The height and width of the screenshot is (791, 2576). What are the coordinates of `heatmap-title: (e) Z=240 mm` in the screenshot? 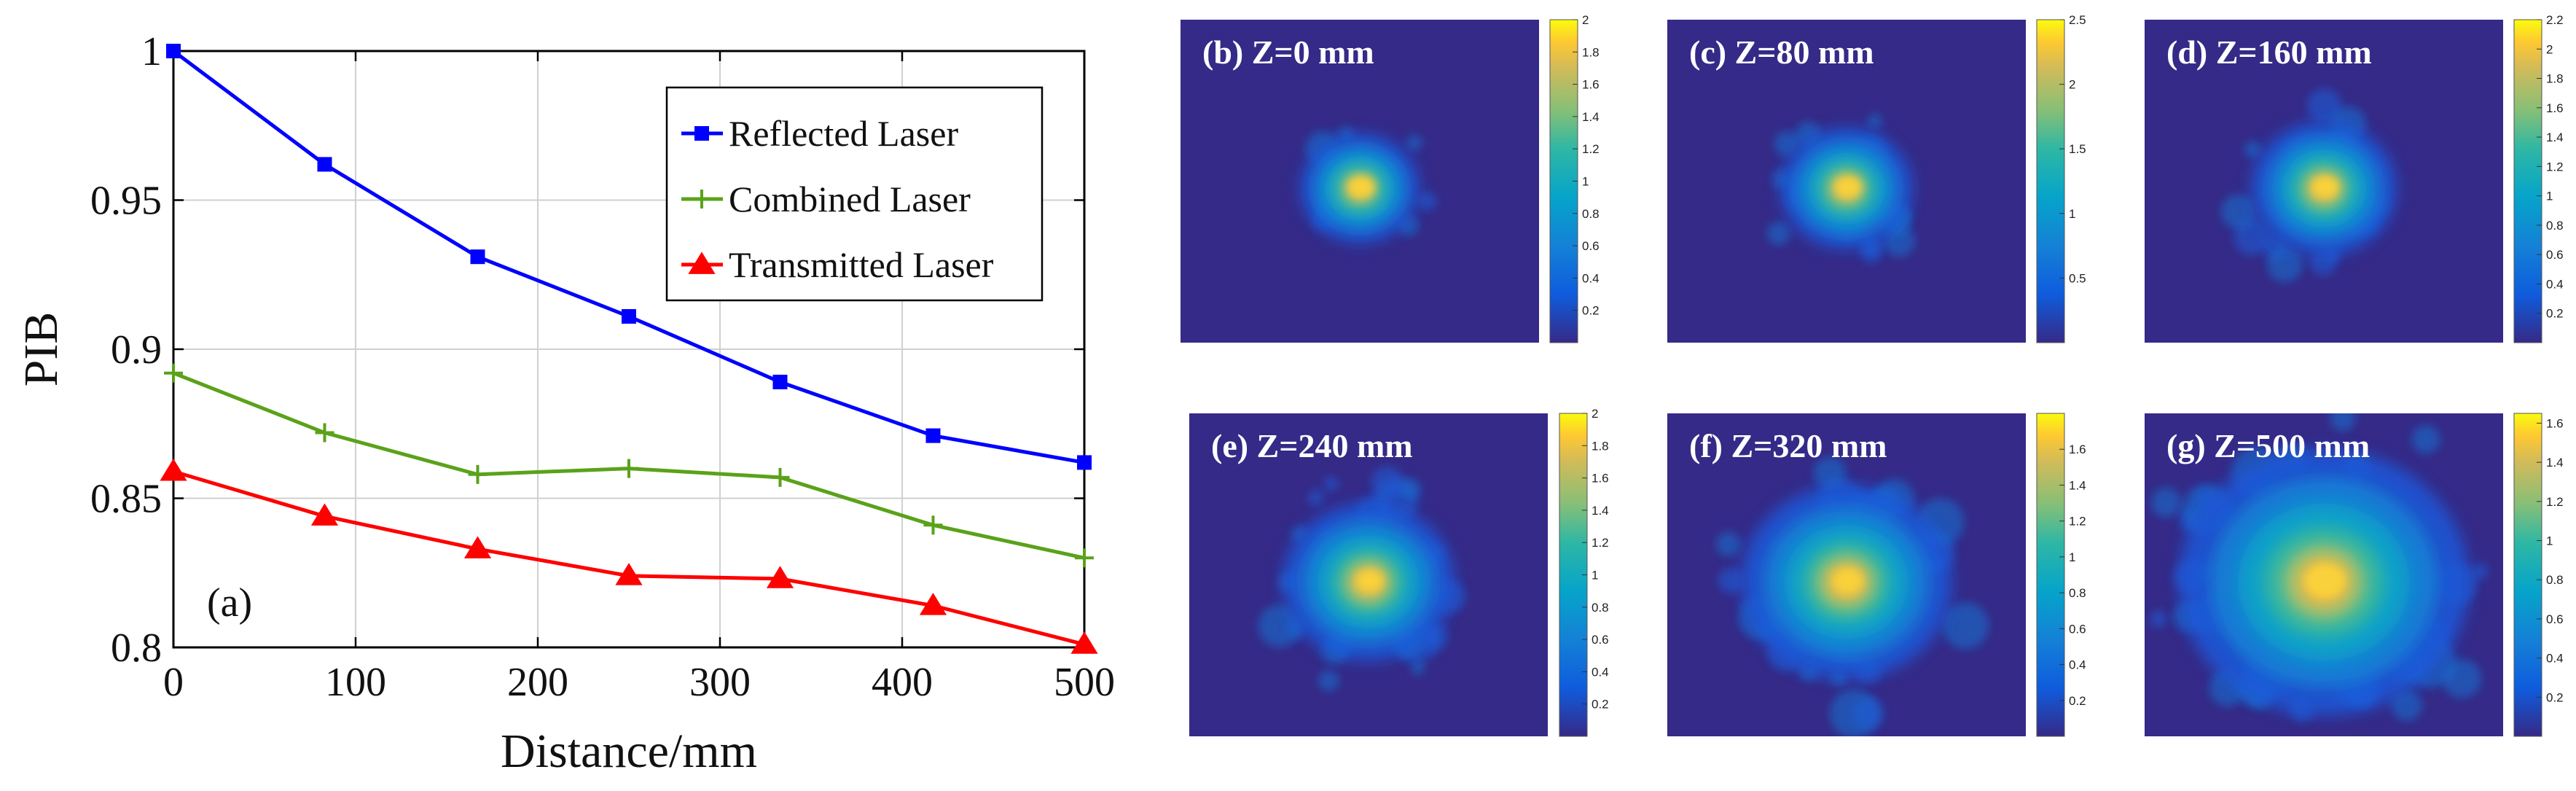 It's located at (1312, 445).